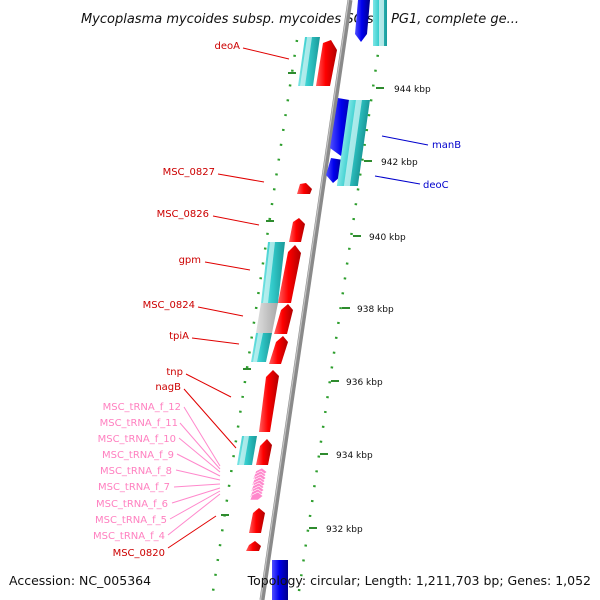  Describe the element at coordinates (80, 580) in the screenshot. I see `accession-text: Accession: NC_005364` at that location.